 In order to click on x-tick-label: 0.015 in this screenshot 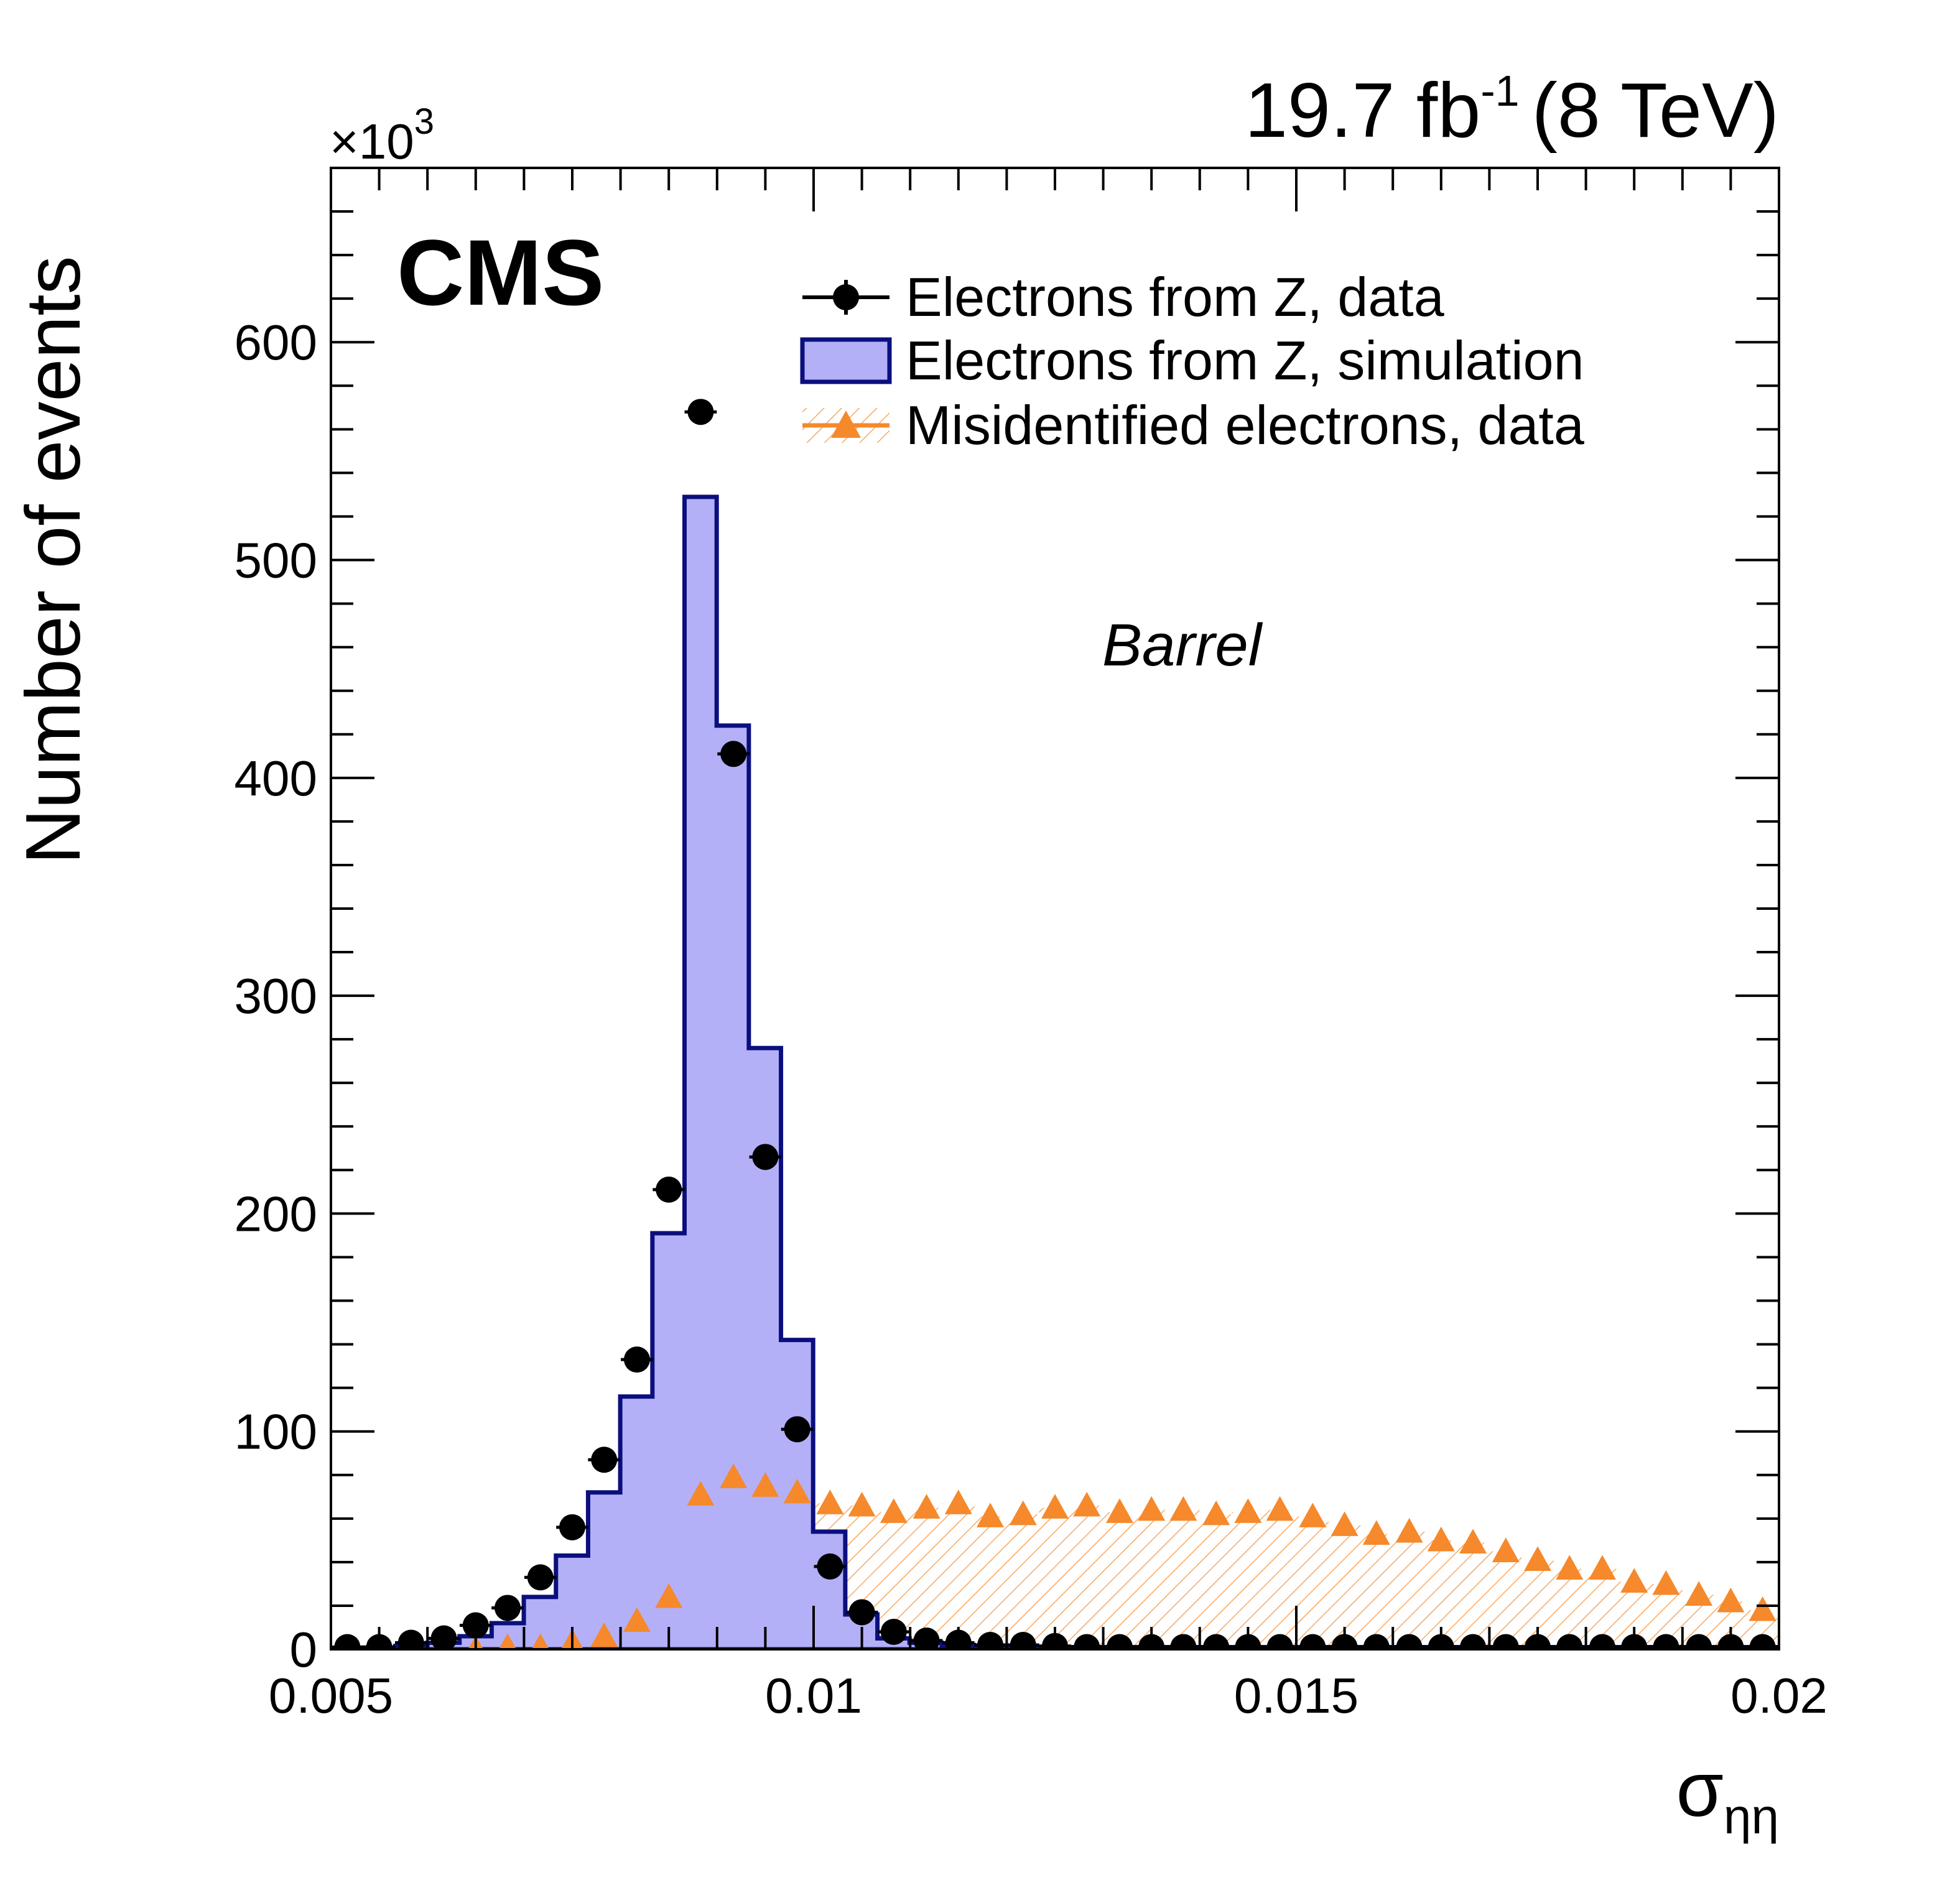, I will do `click(1296, 1695)`.